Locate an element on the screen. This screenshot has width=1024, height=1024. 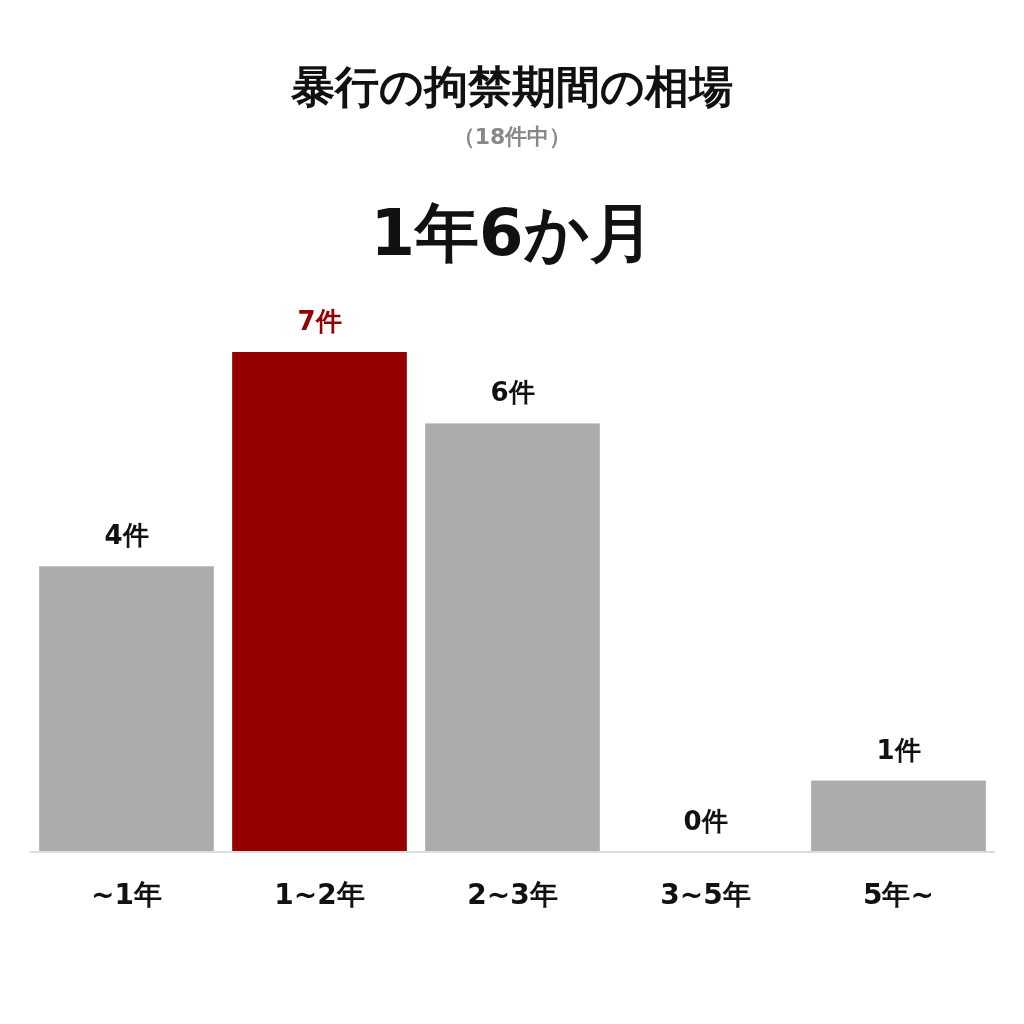
x-tick-label: ~1年 is located at coordinates (126, 894).